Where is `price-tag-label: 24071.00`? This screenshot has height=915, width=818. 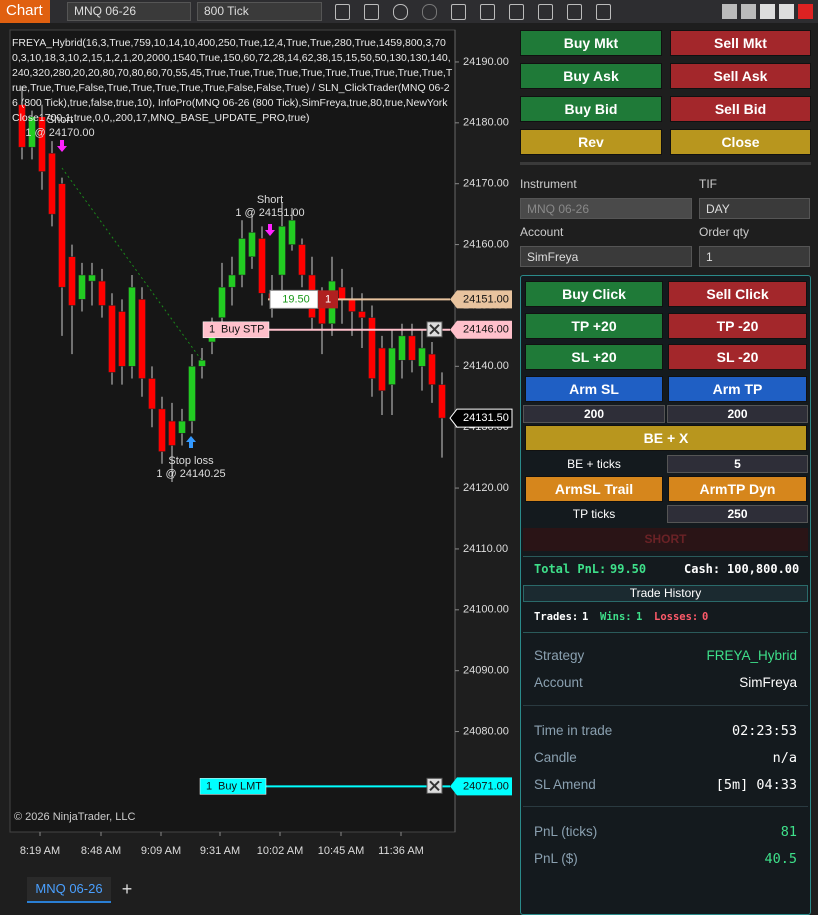
price-tag-label: 24071.00 is located at coordinates (486, 786).